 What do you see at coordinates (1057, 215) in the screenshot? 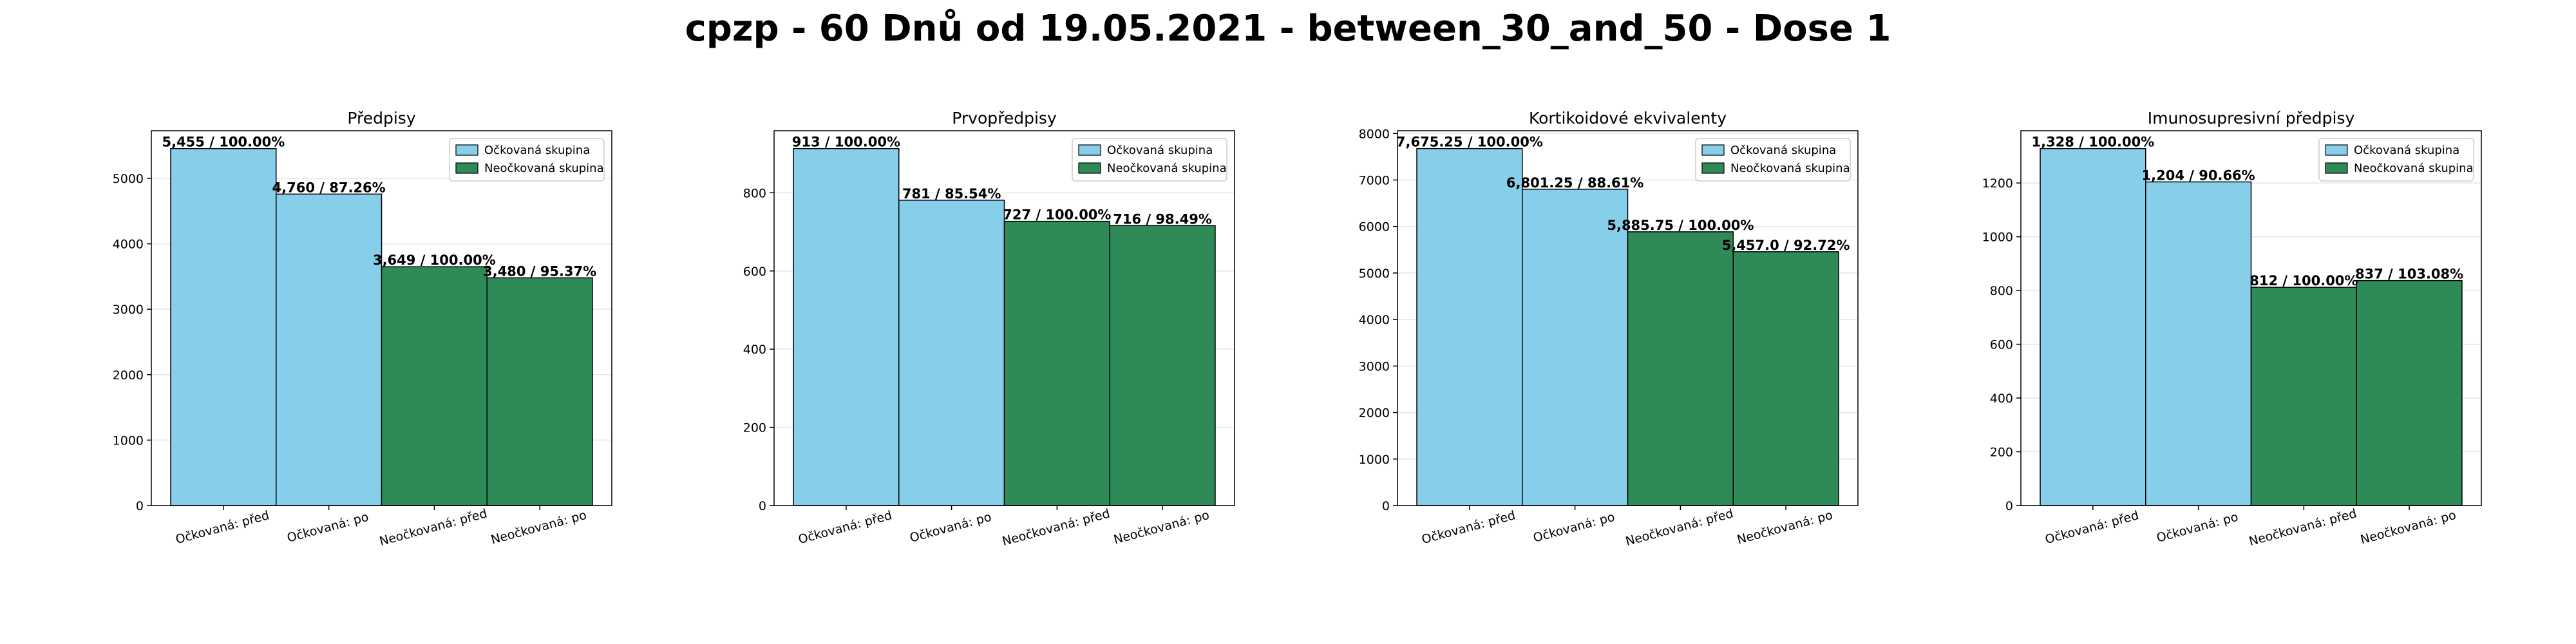
I see `data-label: 727 / 100.00%` at bounding box center [1057, 215].